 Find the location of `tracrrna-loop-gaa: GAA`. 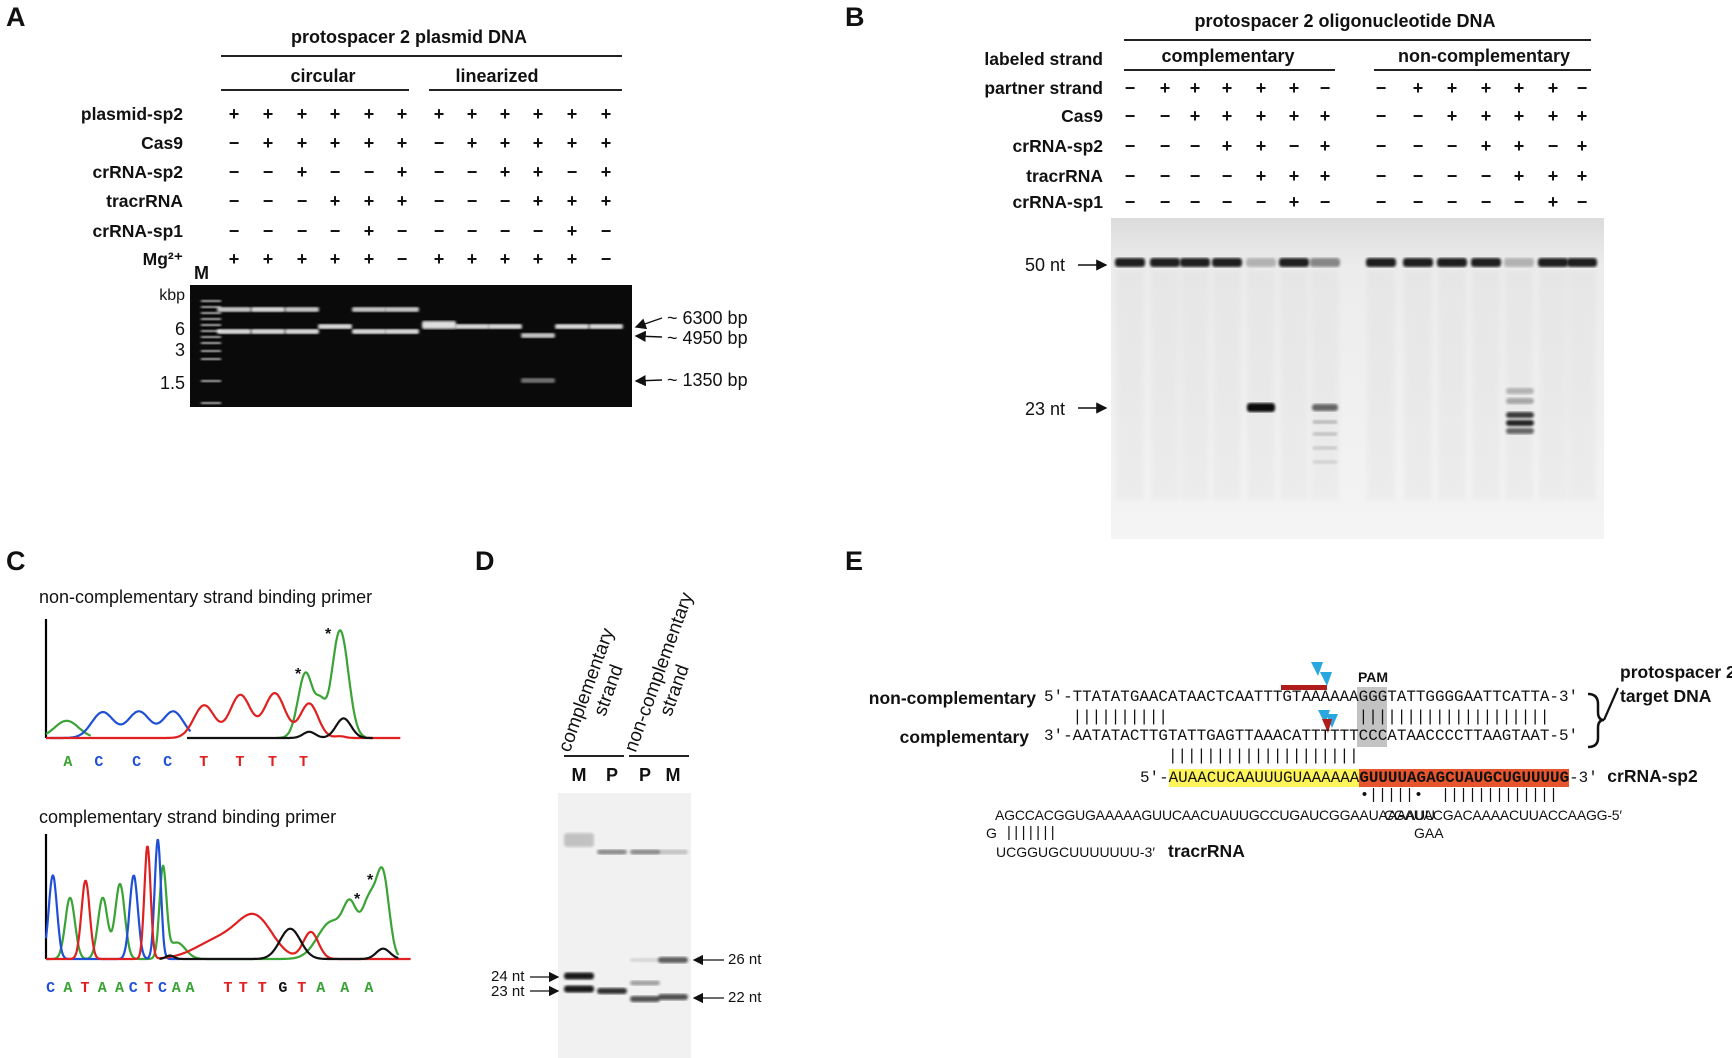

tracrrna-loop-gaa: GAA is located at coordinates (1429, 833).